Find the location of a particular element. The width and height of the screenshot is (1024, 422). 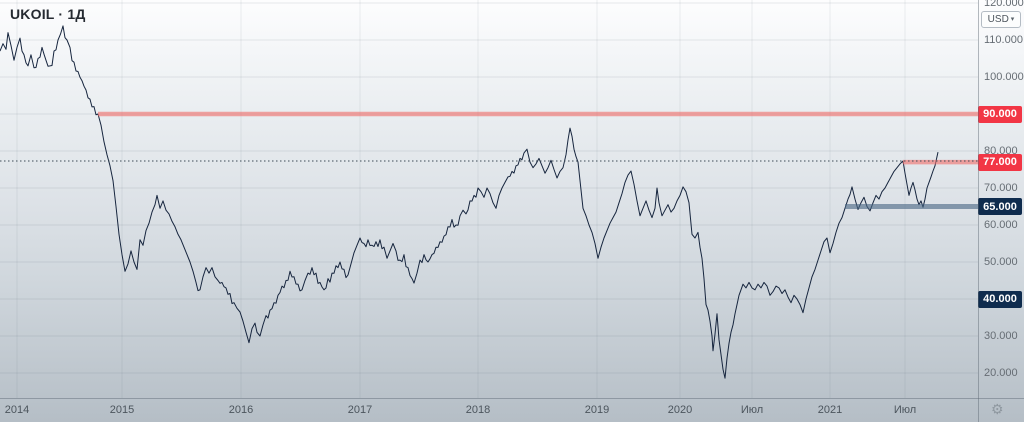

price-axis-separator is located at coordinates (978, 211).